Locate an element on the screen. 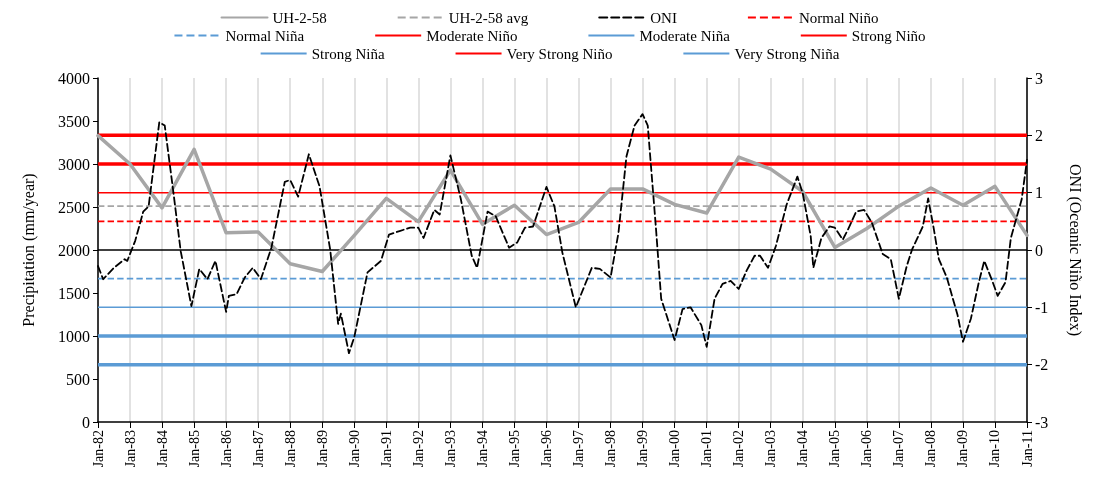 The width and height of the screenshot is (1099, 492). y2-axis-title: ONI (Oceanic Niño Index) is located at coordinates (1074, 250).